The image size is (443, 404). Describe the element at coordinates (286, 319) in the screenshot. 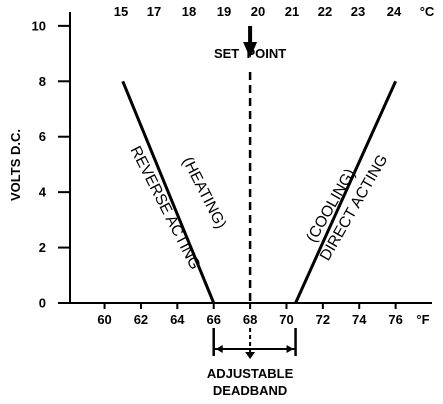

I see `x-tick-label: 70` at that location.